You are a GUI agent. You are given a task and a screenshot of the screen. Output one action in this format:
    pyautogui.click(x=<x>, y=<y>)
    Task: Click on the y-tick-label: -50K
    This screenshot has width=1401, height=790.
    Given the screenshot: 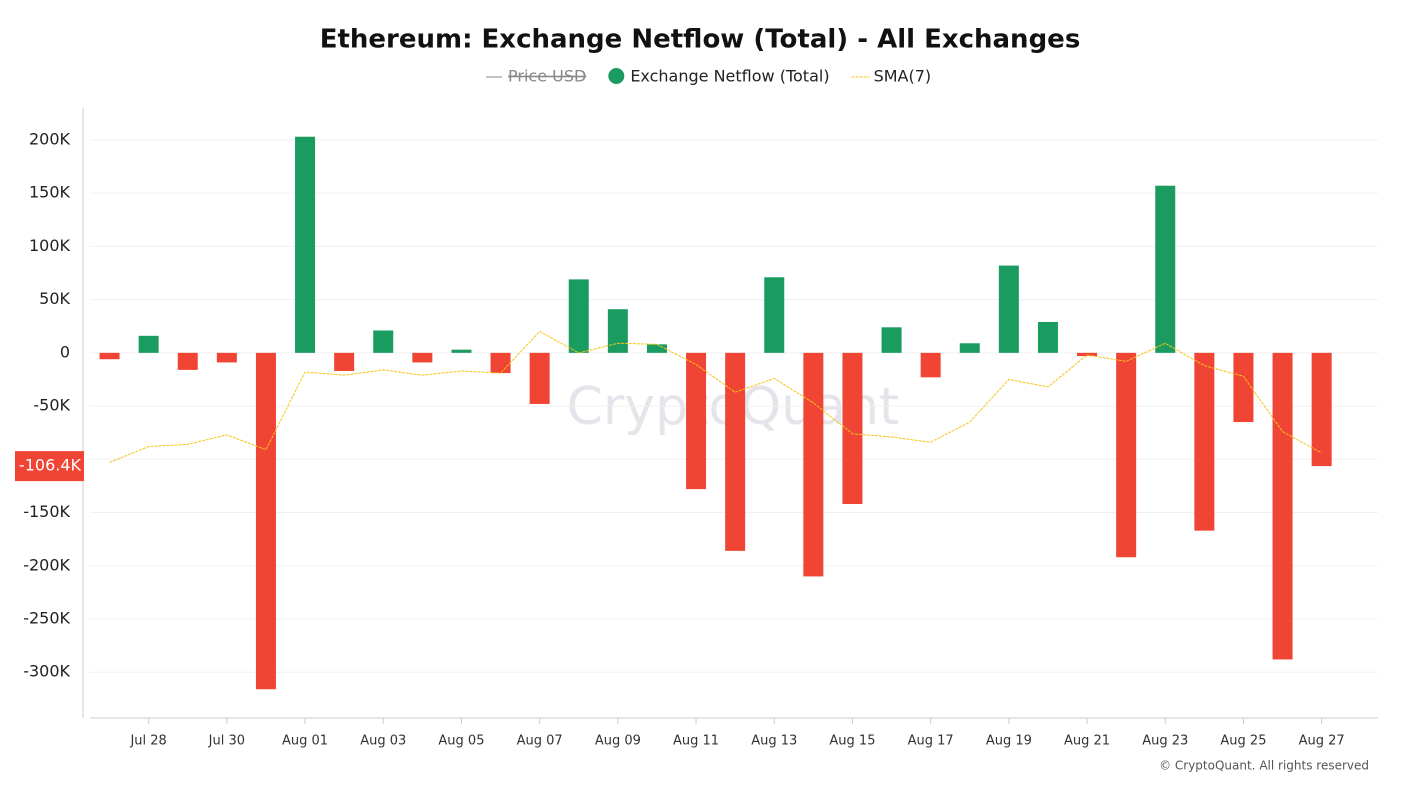 What is the action you would take?
    pyautogui.click(x=51, y=405)
    